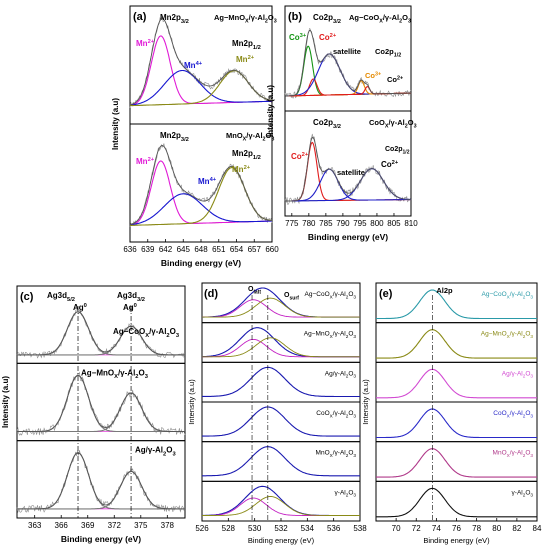  I want to click on peak-label: Ag3d5/2, so click(61, 297).